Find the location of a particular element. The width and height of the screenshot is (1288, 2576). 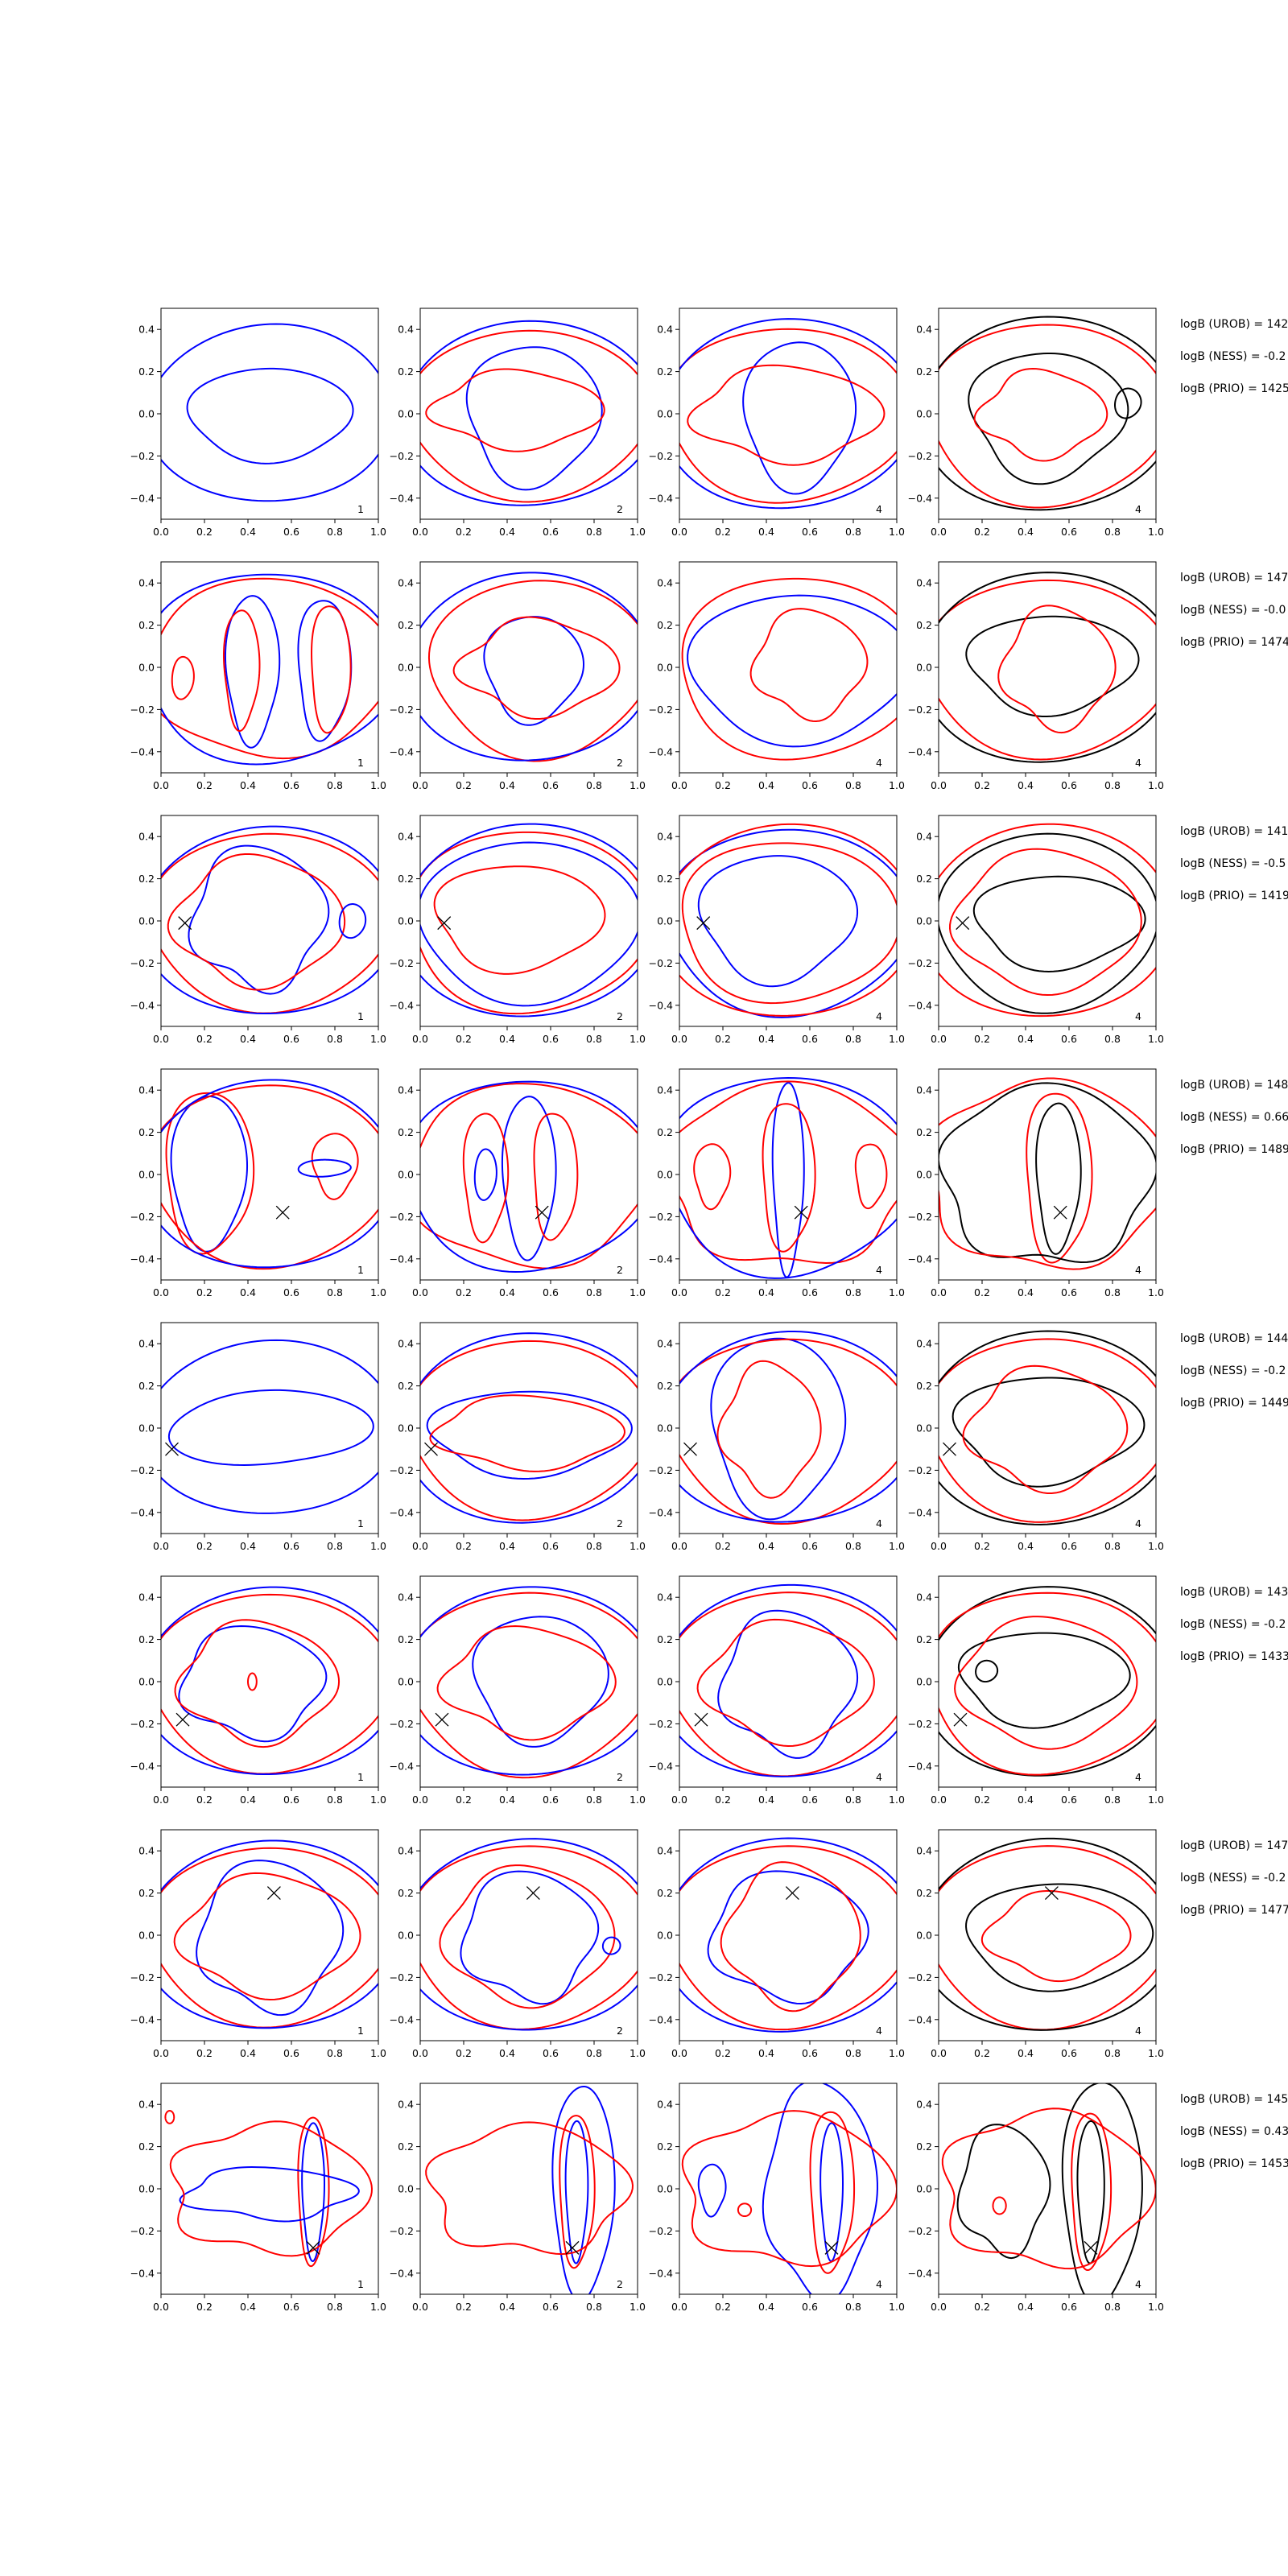

logb-annotation: logB (PRIO) = 1425 is located at coordinates (1234, 388).